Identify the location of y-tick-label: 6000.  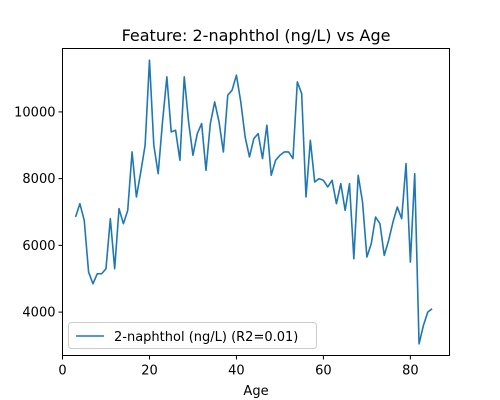
(38, 246).